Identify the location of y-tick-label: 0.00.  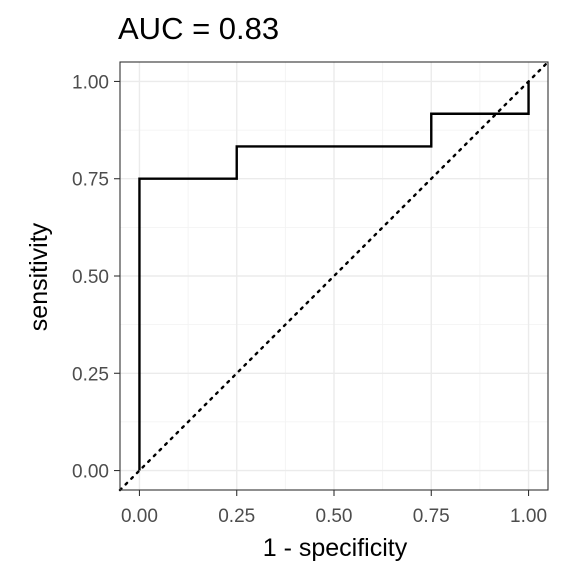
(90, 472).